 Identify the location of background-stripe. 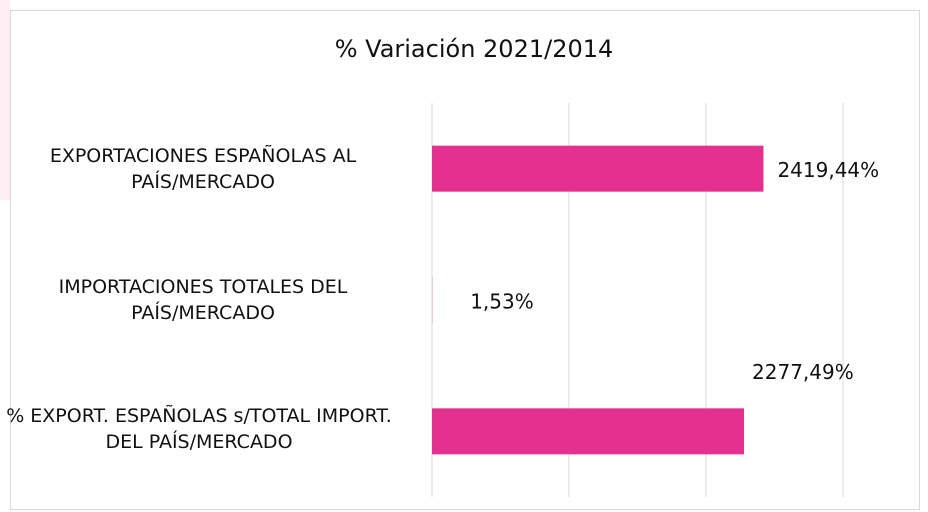
(5, 100).